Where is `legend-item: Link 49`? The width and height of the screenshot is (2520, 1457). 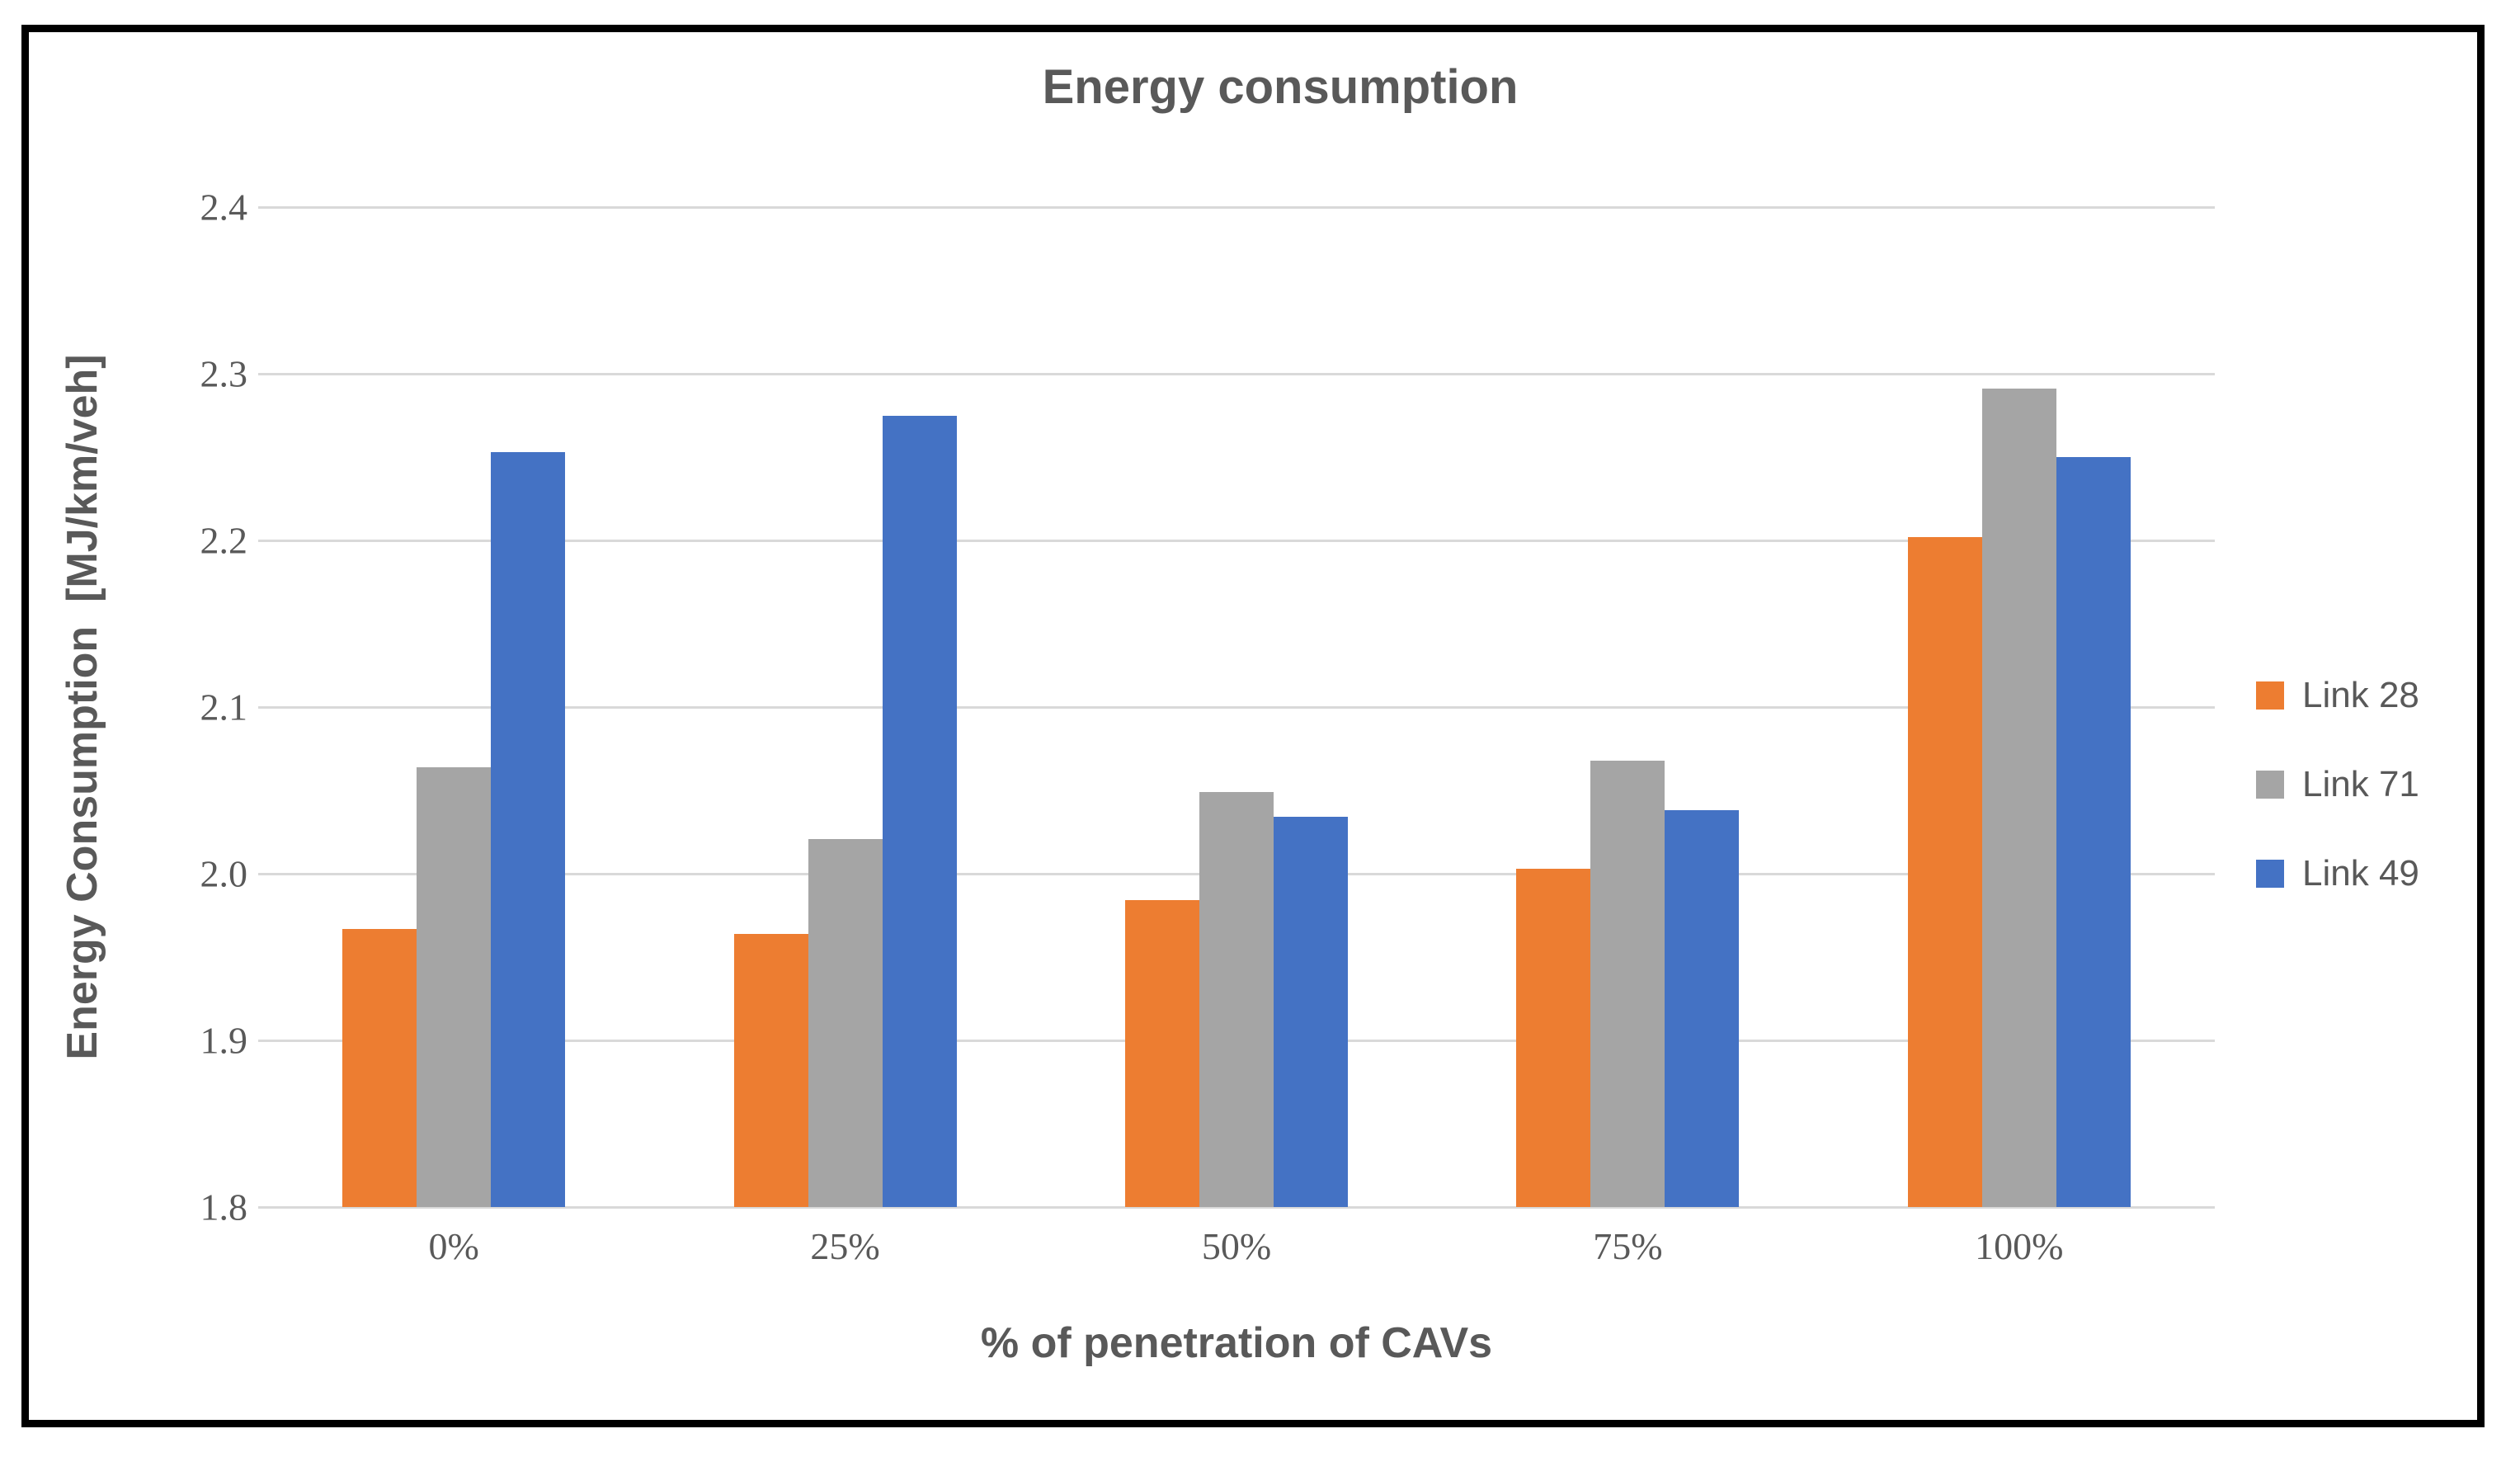 legend-item: Link 49 is located at coordinates (2337, 874).